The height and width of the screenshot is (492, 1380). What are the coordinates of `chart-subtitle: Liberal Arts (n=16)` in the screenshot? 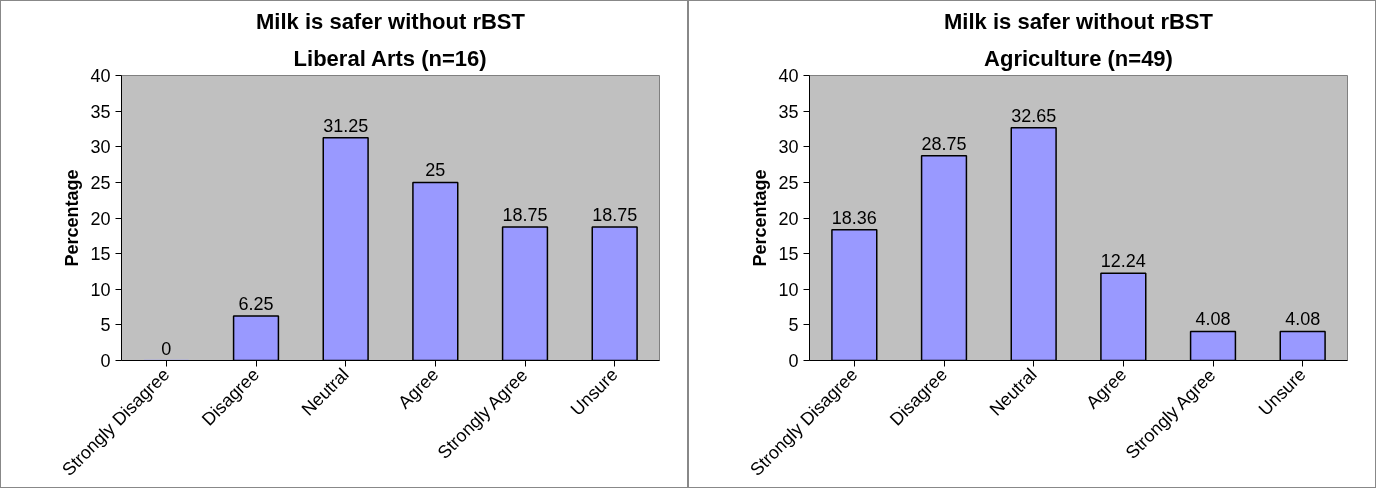 It's located at (390, 58).